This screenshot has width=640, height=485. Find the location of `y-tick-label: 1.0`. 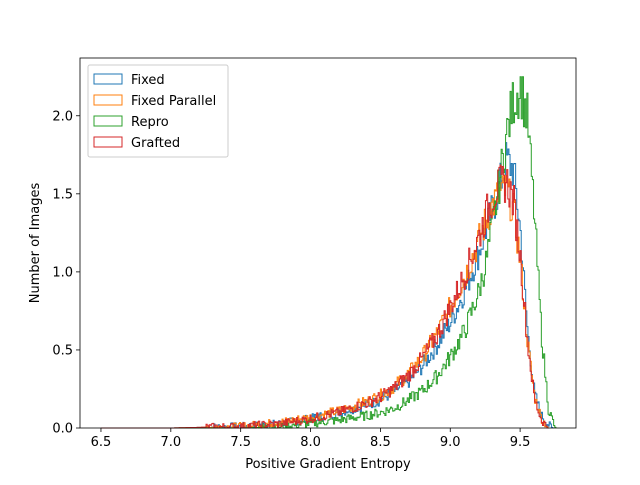

y-tick-label: 1.0 is located at coordinates (62, 272).